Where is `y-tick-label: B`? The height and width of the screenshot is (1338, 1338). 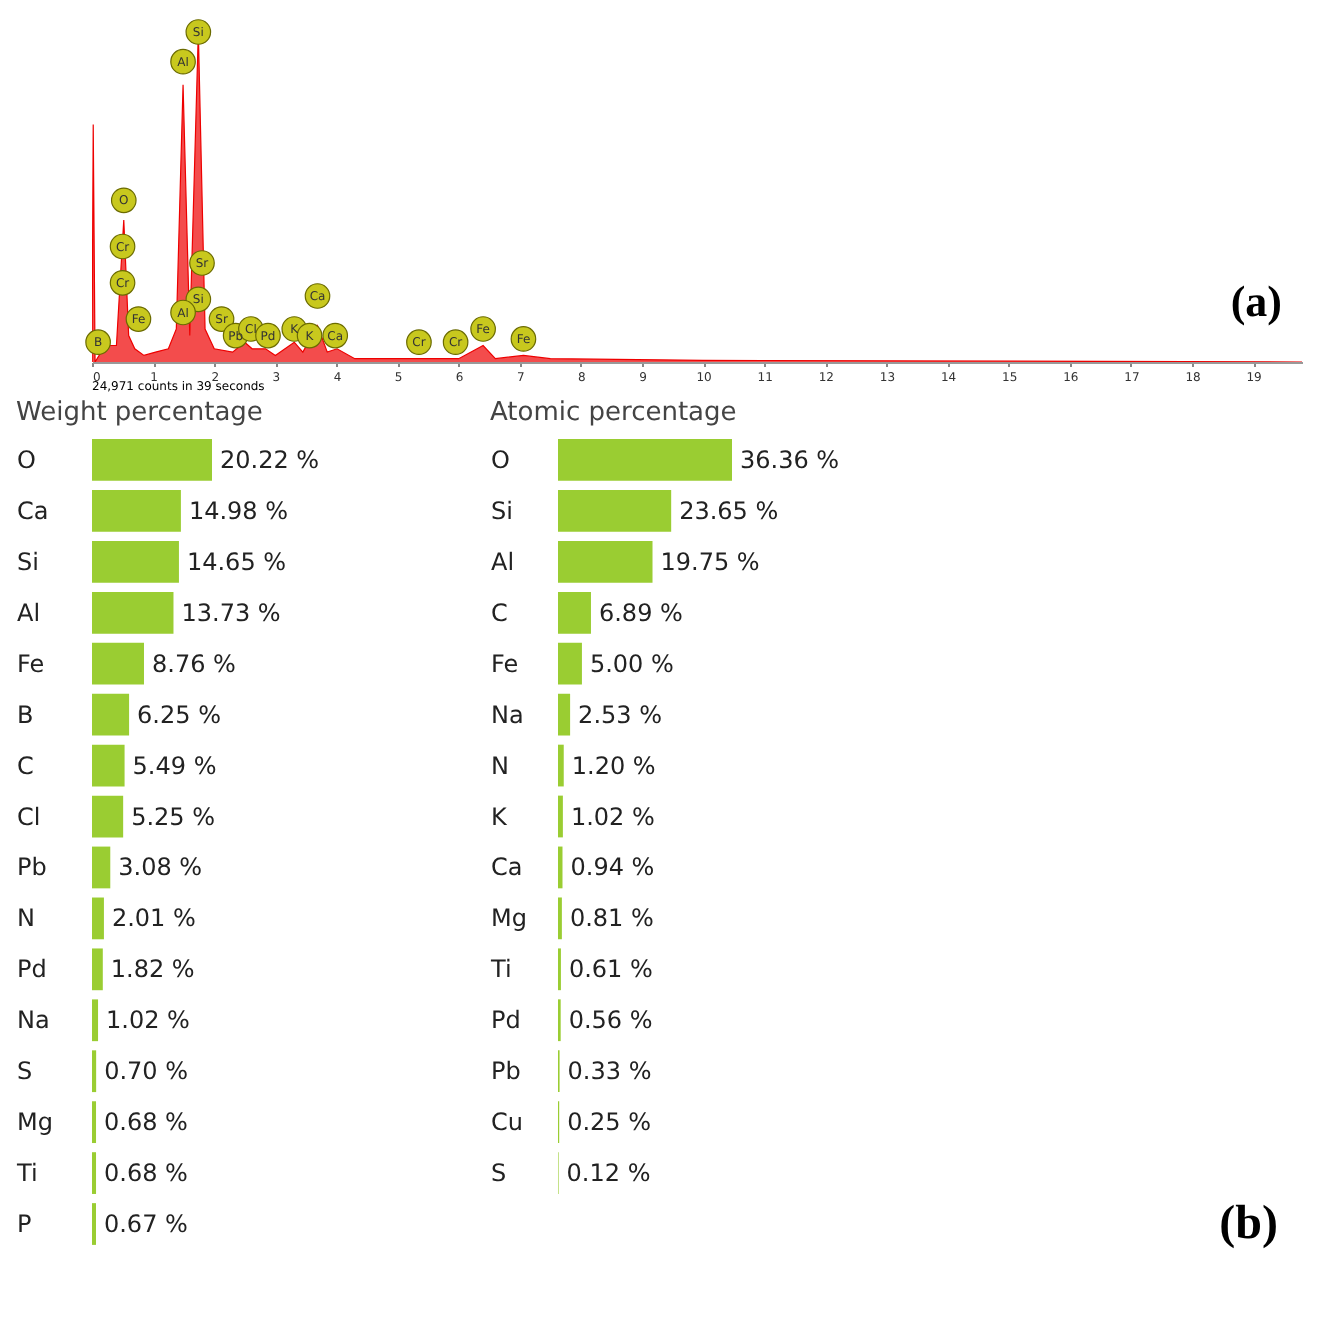 y-tick-label: B is located at coordinates (25, 714).